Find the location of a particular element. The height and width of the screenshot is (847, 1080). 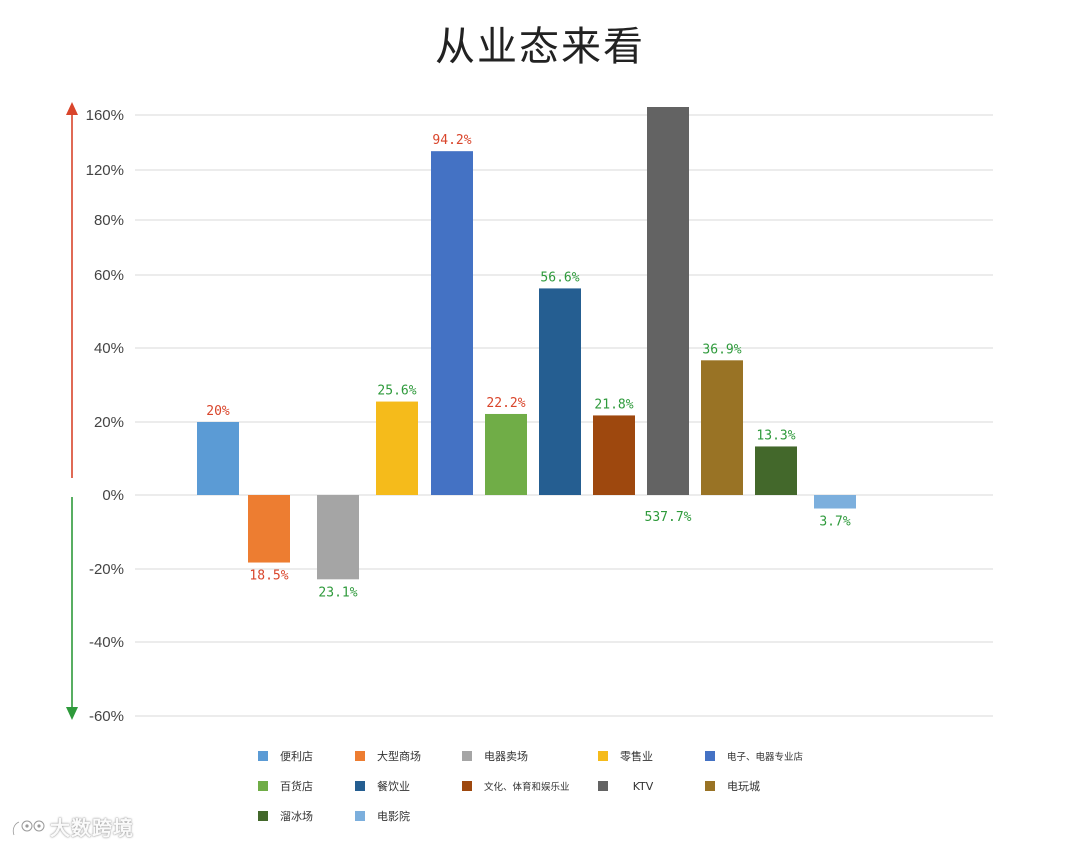

data-label: 56.6% is located at coordinates (559, 277).